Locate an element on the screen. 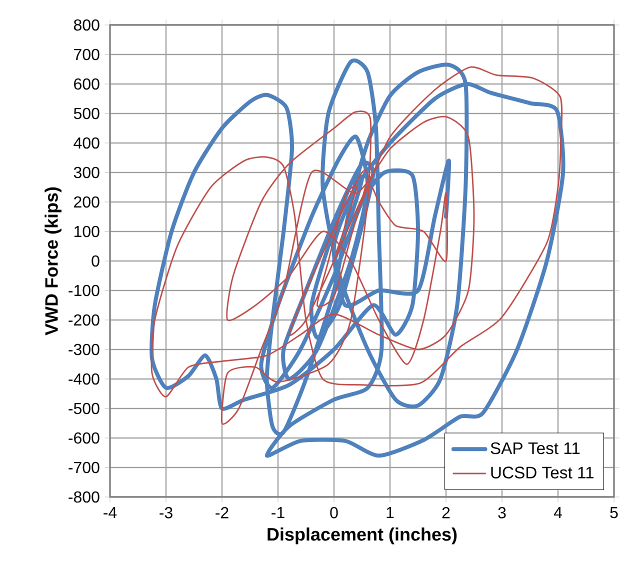 The height and width of the screenshot is (573, 641). y-tick-label: -700 is located at coordinates (84, 468).